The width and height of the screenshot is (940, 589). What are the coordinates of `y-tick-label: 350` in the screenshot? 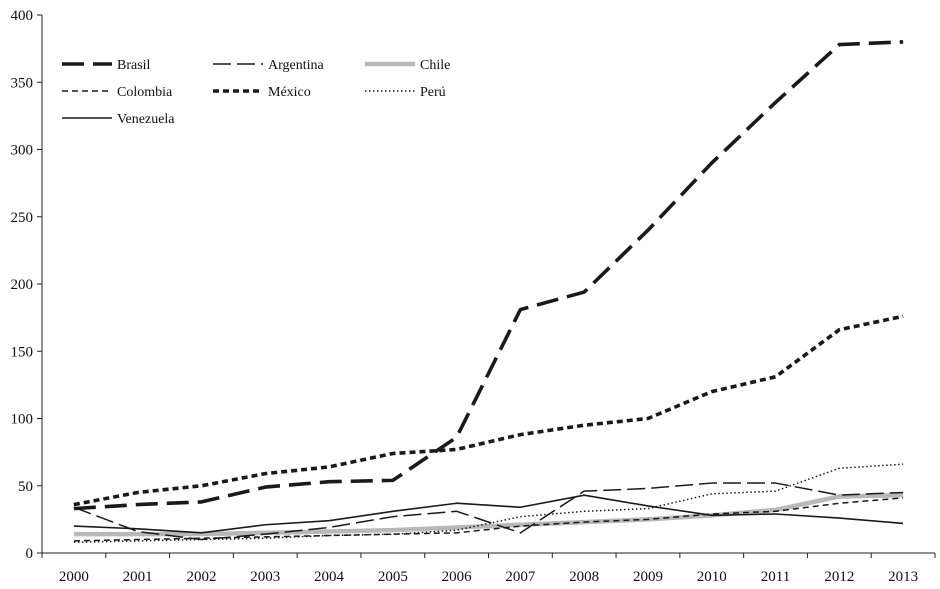 It's located at (22, 83).